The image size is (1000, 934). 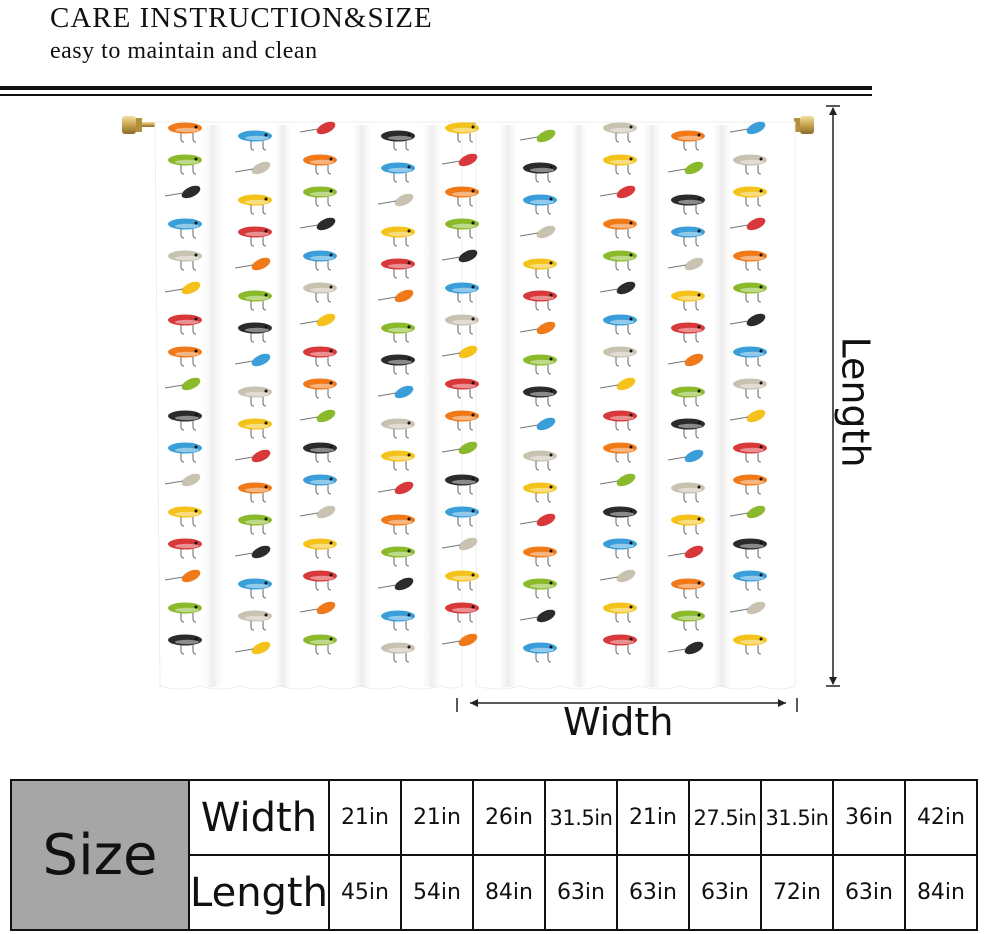 I want to click on length-dimension-label: Length, so click(x=855, y=402).